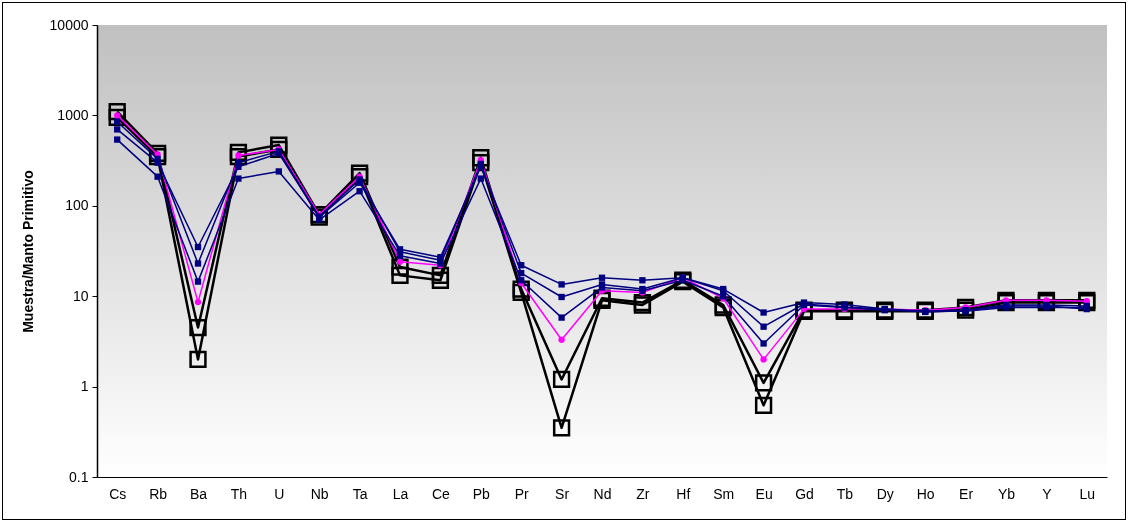 Image resolution: width=1130 pixels, height=524 pixels. I want to click on x-tick-label: Pb, so click(481, 493).